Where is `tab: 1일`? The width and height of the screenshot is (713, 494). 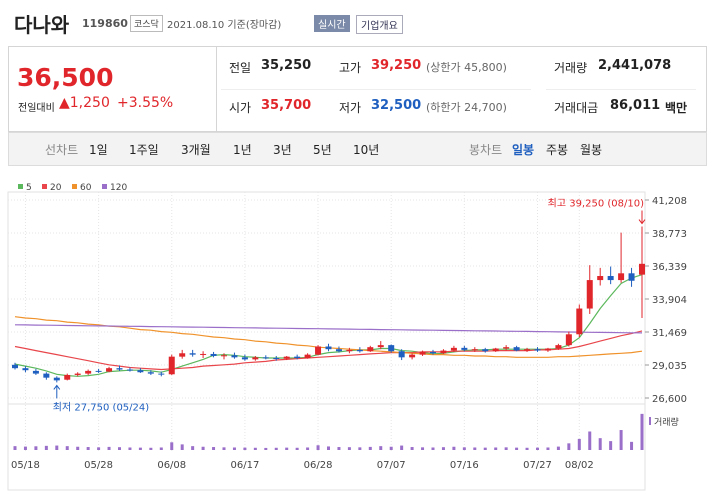
tab: 1일 is located at coordinates (98, 150).